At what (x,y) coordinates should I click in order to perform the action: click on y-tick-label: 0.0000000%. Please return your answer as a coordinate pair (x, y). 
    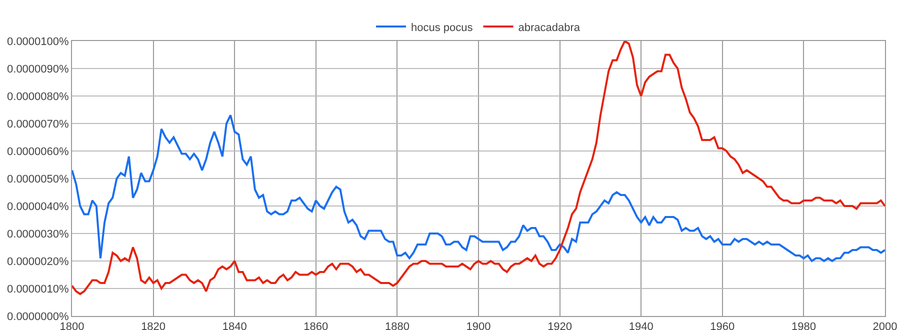
    Looking at the image, I should click on (38, 316).